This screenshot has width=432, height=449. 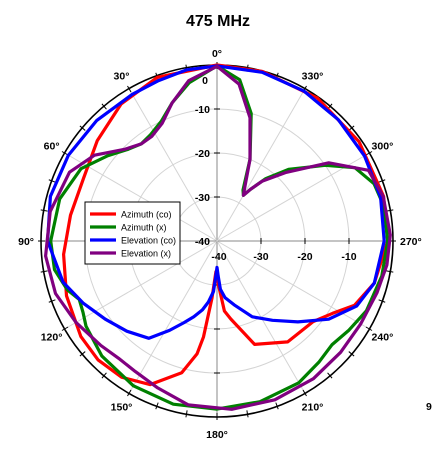 What do you see at coordinates (146, 254) in the screenshot?
I see `legend-label-3: Elevation (x)` at bounding box center [146, 254].